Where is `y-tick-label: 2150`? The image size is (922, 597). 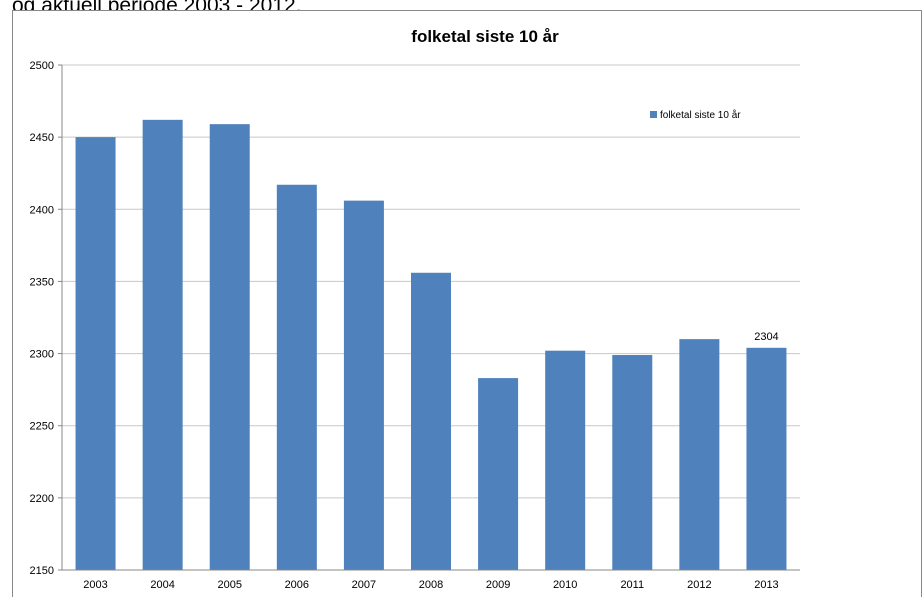
y-tick-label: 2150 is located at coordinates (42, 571).